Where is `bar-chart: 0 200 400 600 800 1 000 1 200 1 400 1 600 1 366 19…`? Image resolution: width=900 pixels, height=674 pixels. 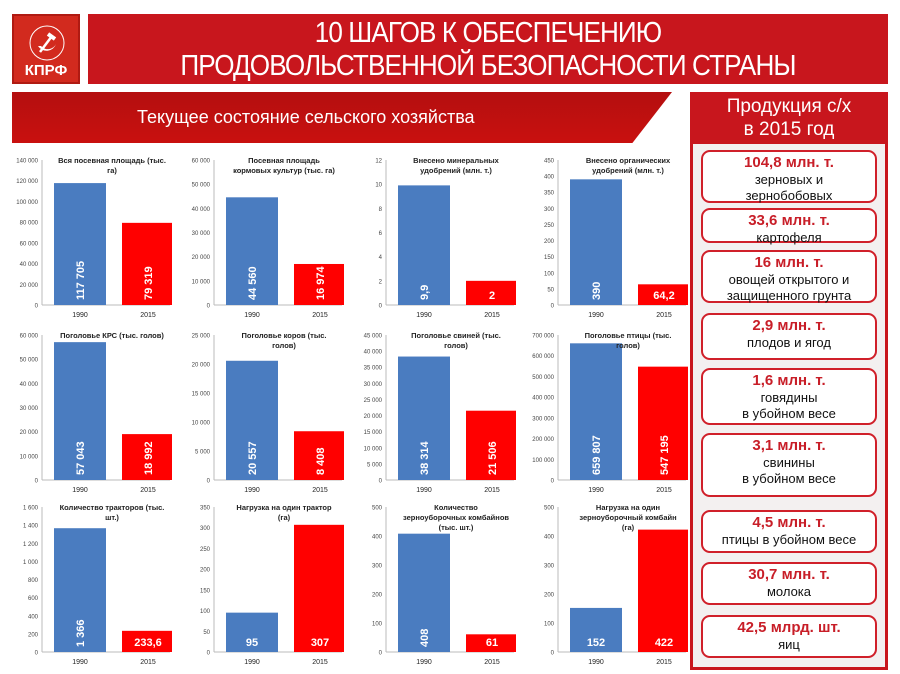 bar-chart: 0 200 400 600 800 1 000 1 200 1 400 1 600 1 366 19… is located at coordinates (87, 583).